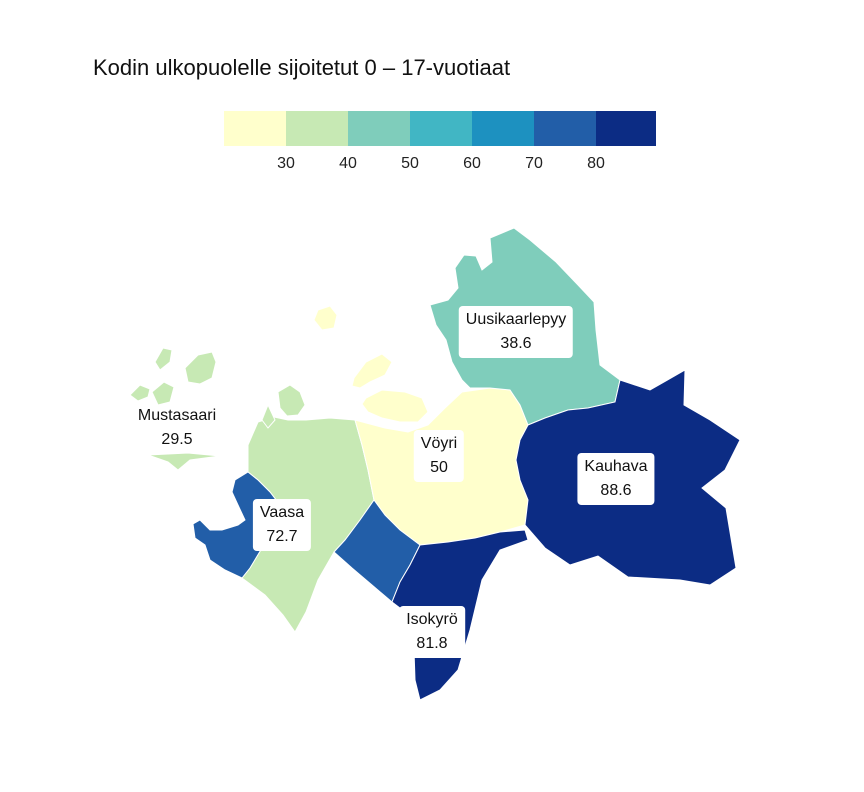 The height and width of the screenshot is (792, 864). What do you see at coordinates (616, 466) in the screenshot?
I see `region-name: Kauhava` at bounding box center [616, 466].